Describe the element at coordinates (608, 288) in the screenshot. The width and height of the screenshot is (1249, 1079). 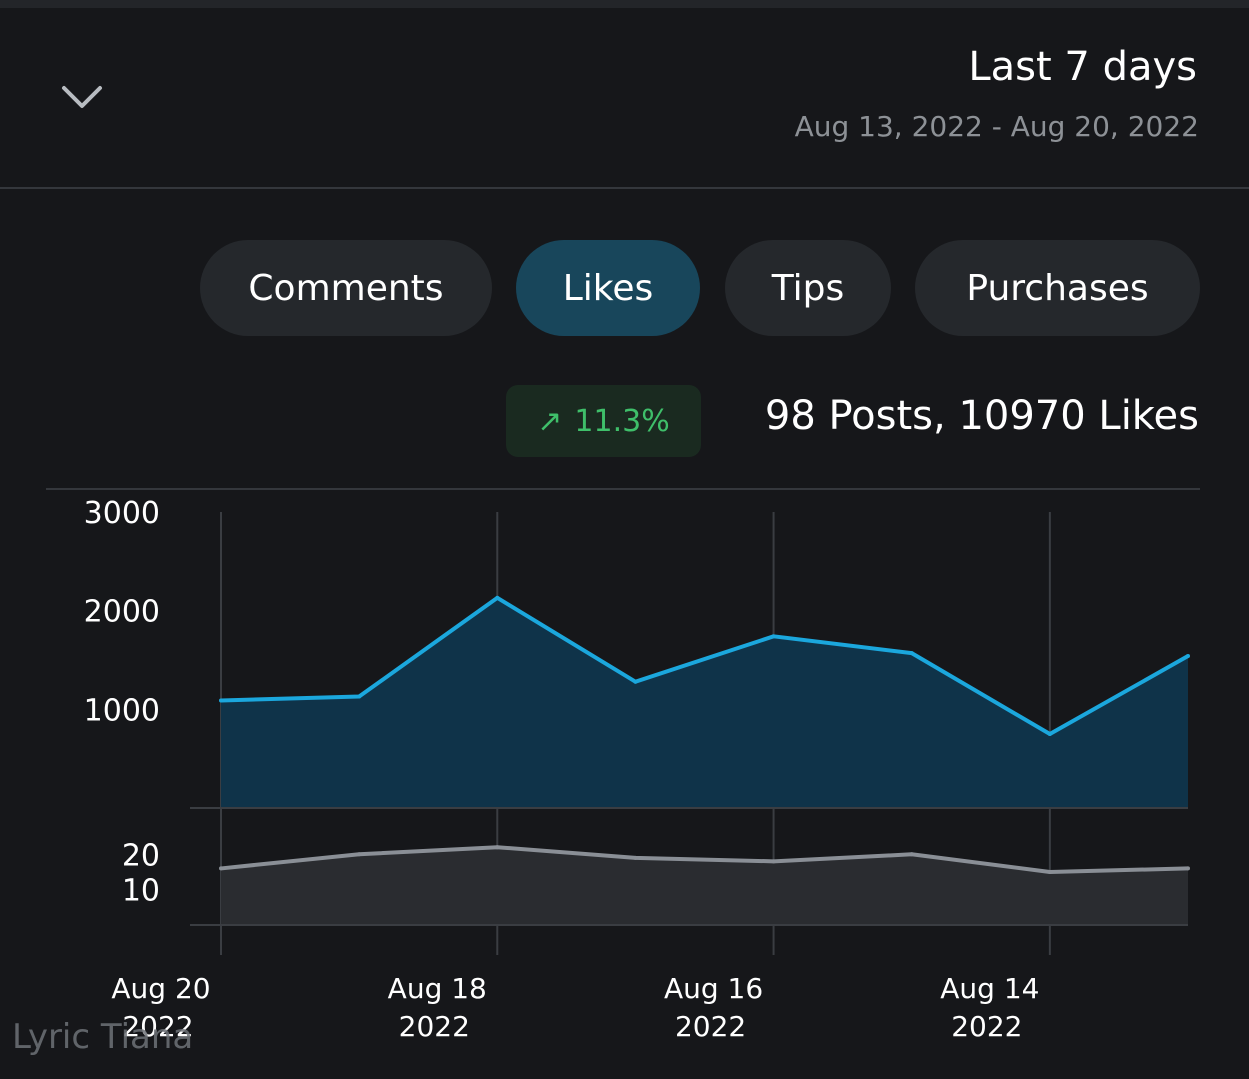
I see `tab-likes: Likes` at that location.